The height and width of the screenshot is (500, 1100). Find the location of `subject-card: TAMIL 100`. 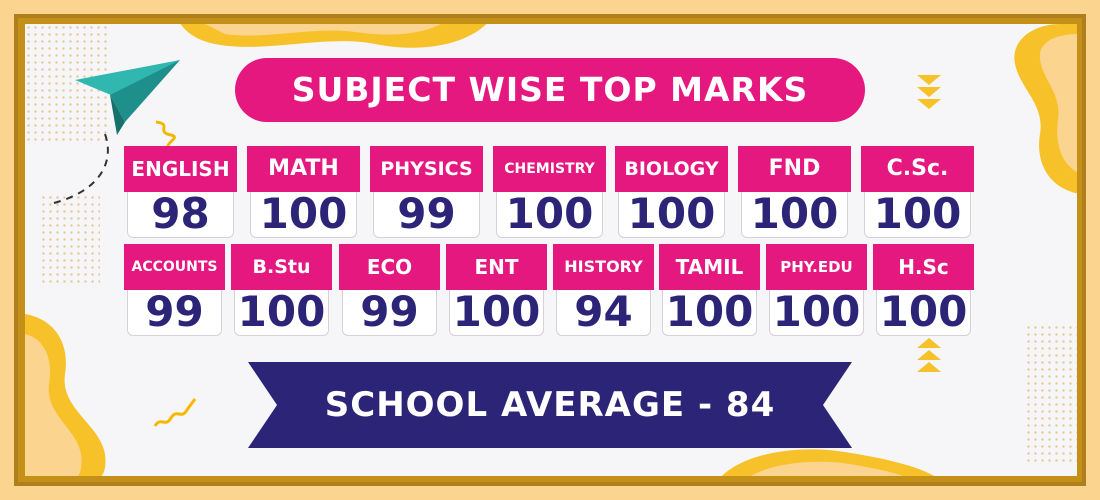

subject-card: TAMIL 100 is located at coordinates (709, 290).